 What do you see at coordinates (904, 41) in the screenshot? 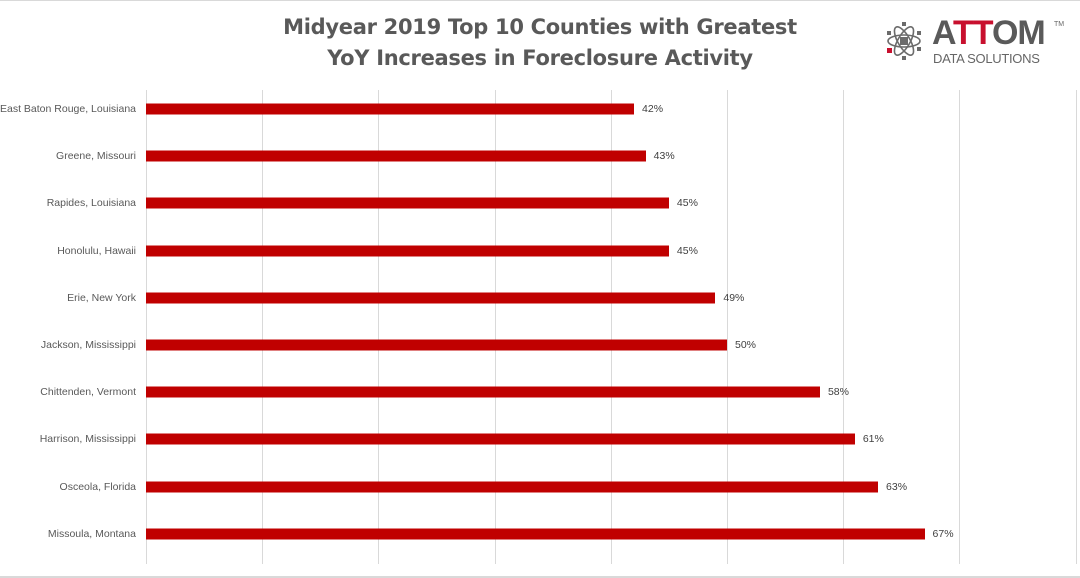
I see `attom-network-icon` at bounding box center [904, 41].